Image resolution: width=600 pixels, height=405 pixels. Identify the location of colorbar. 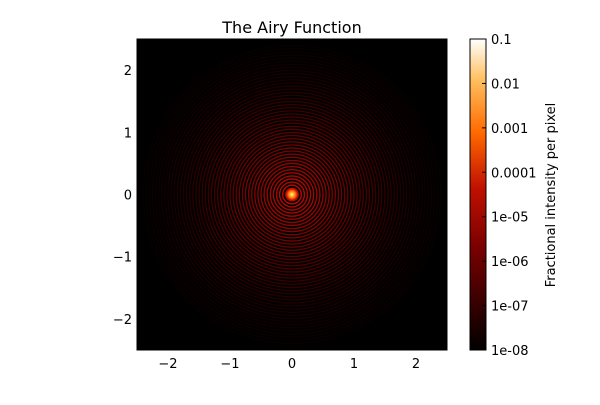
(478, 194).